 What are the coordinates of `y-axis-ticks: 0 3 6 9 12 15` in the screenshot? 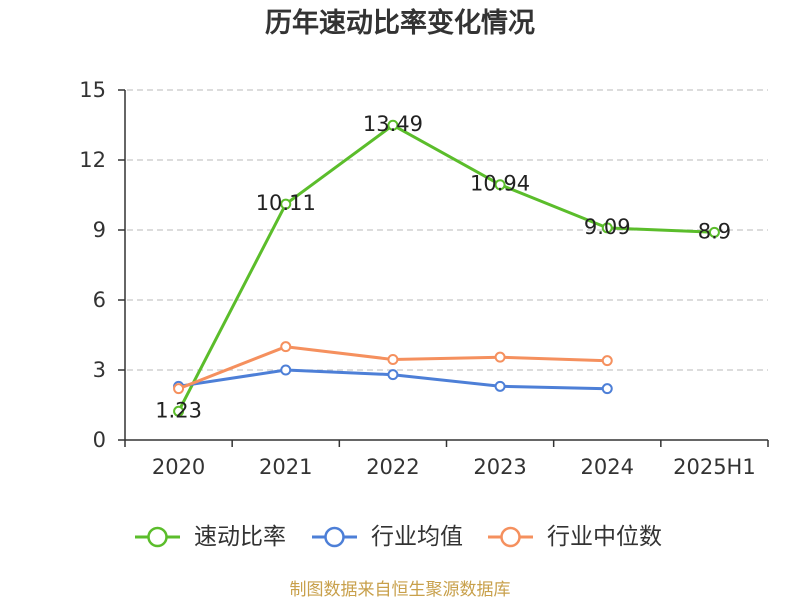 It's located at (102, 265).